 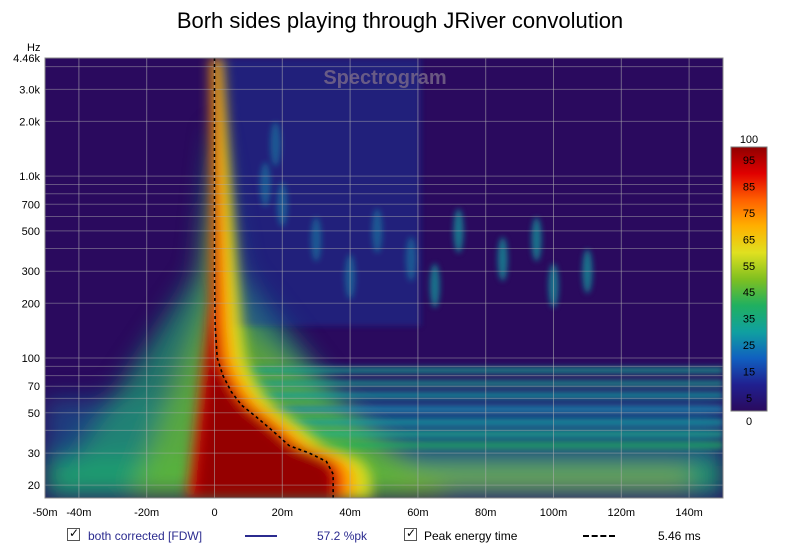 I want to click on colorbar-tick-label: 35, so click(x=749, y=320).